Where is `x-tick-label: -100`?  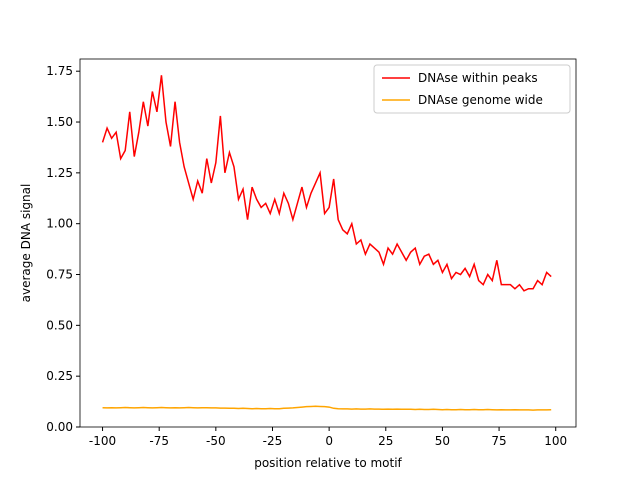
x-tick-label: -100 is located at coordinates (102, 441).